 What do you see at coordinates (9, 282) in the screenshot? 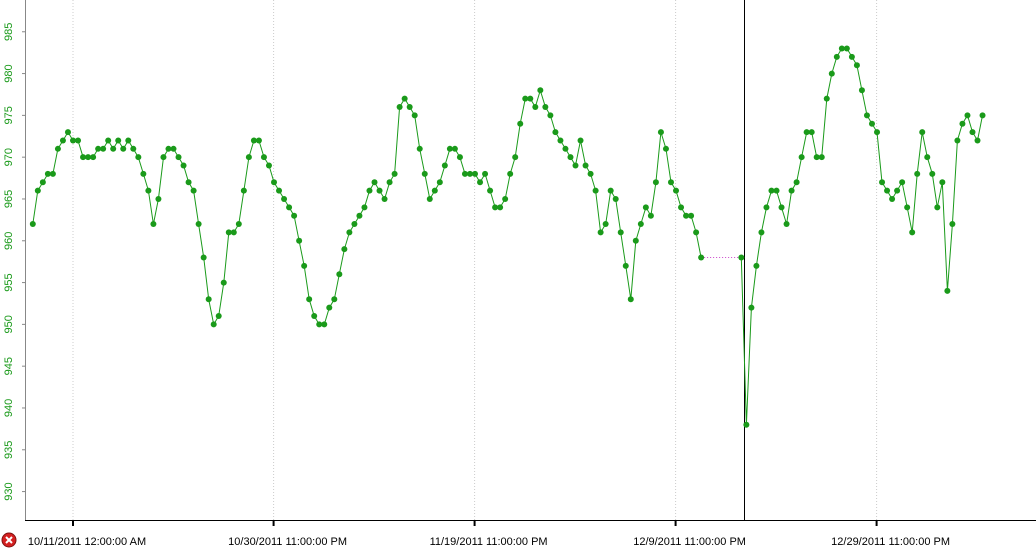
I see `y-tick-label: 955` at bounding box center [9, 282].